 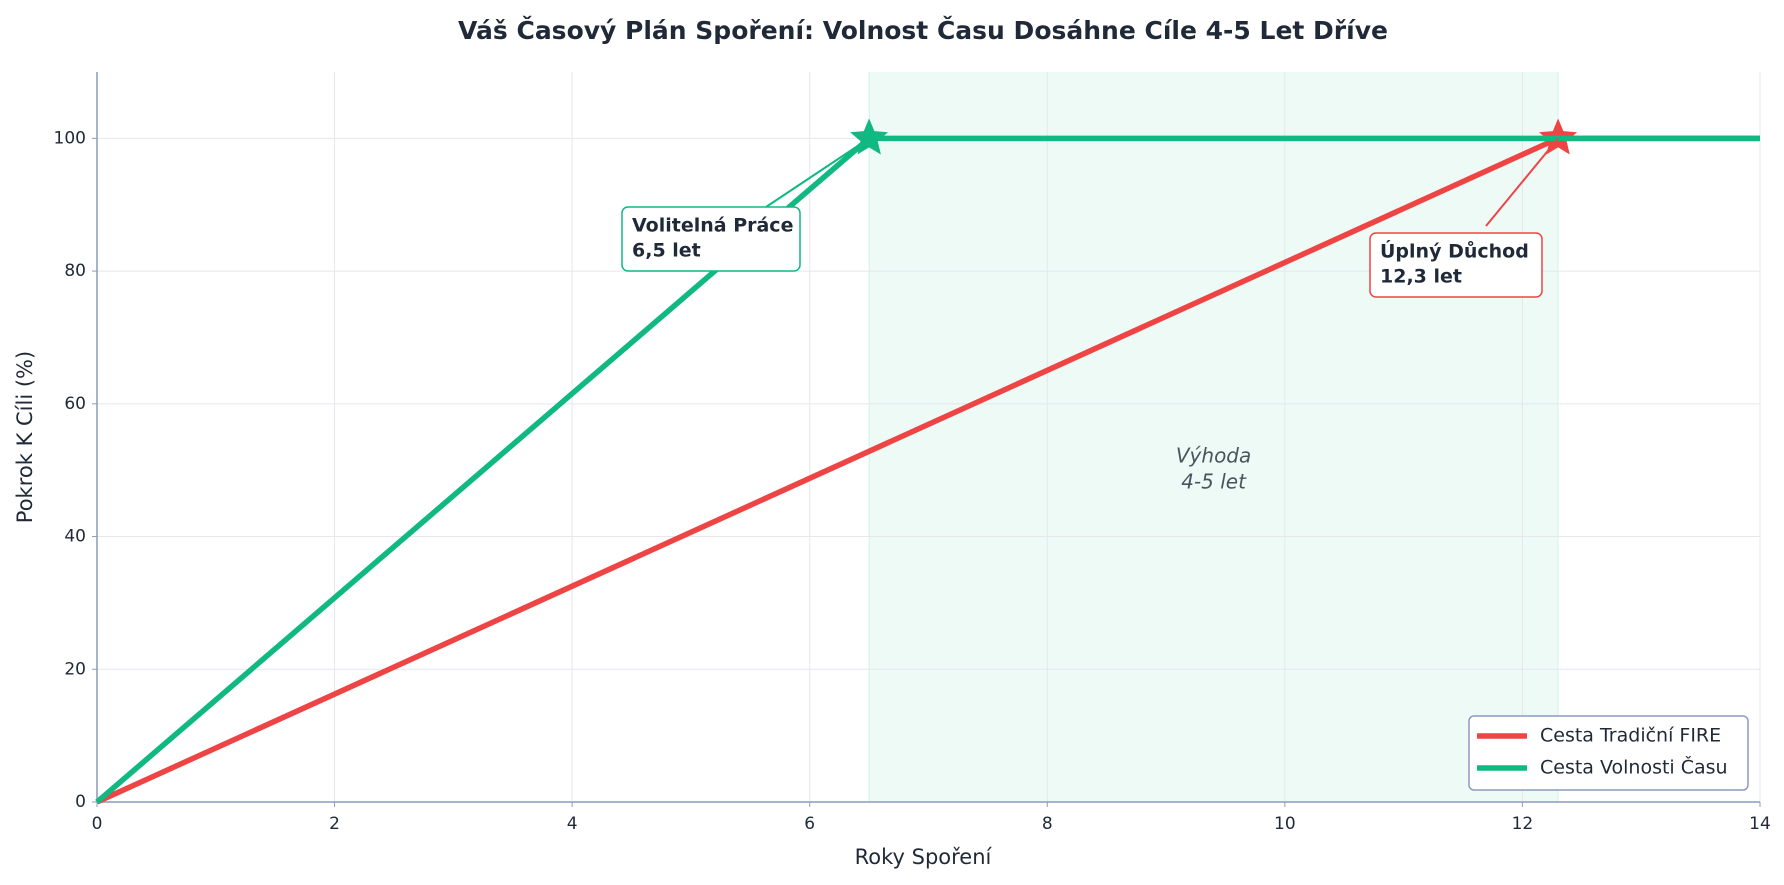 What do you see at coordinates (334, 824) in the screenshot?
I see `x-tick-label: 2` at bounding box center [334, 824].